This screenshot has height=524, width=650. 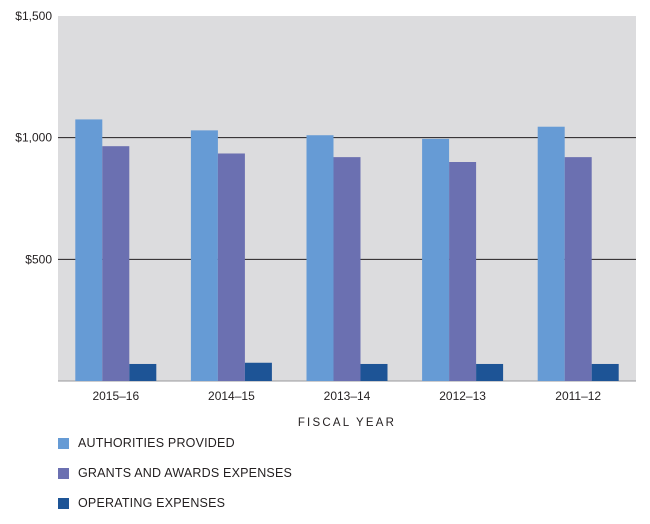 I want to click on legend-item-operating: OPERATING EXPENSES, so click(x=175, y=503).